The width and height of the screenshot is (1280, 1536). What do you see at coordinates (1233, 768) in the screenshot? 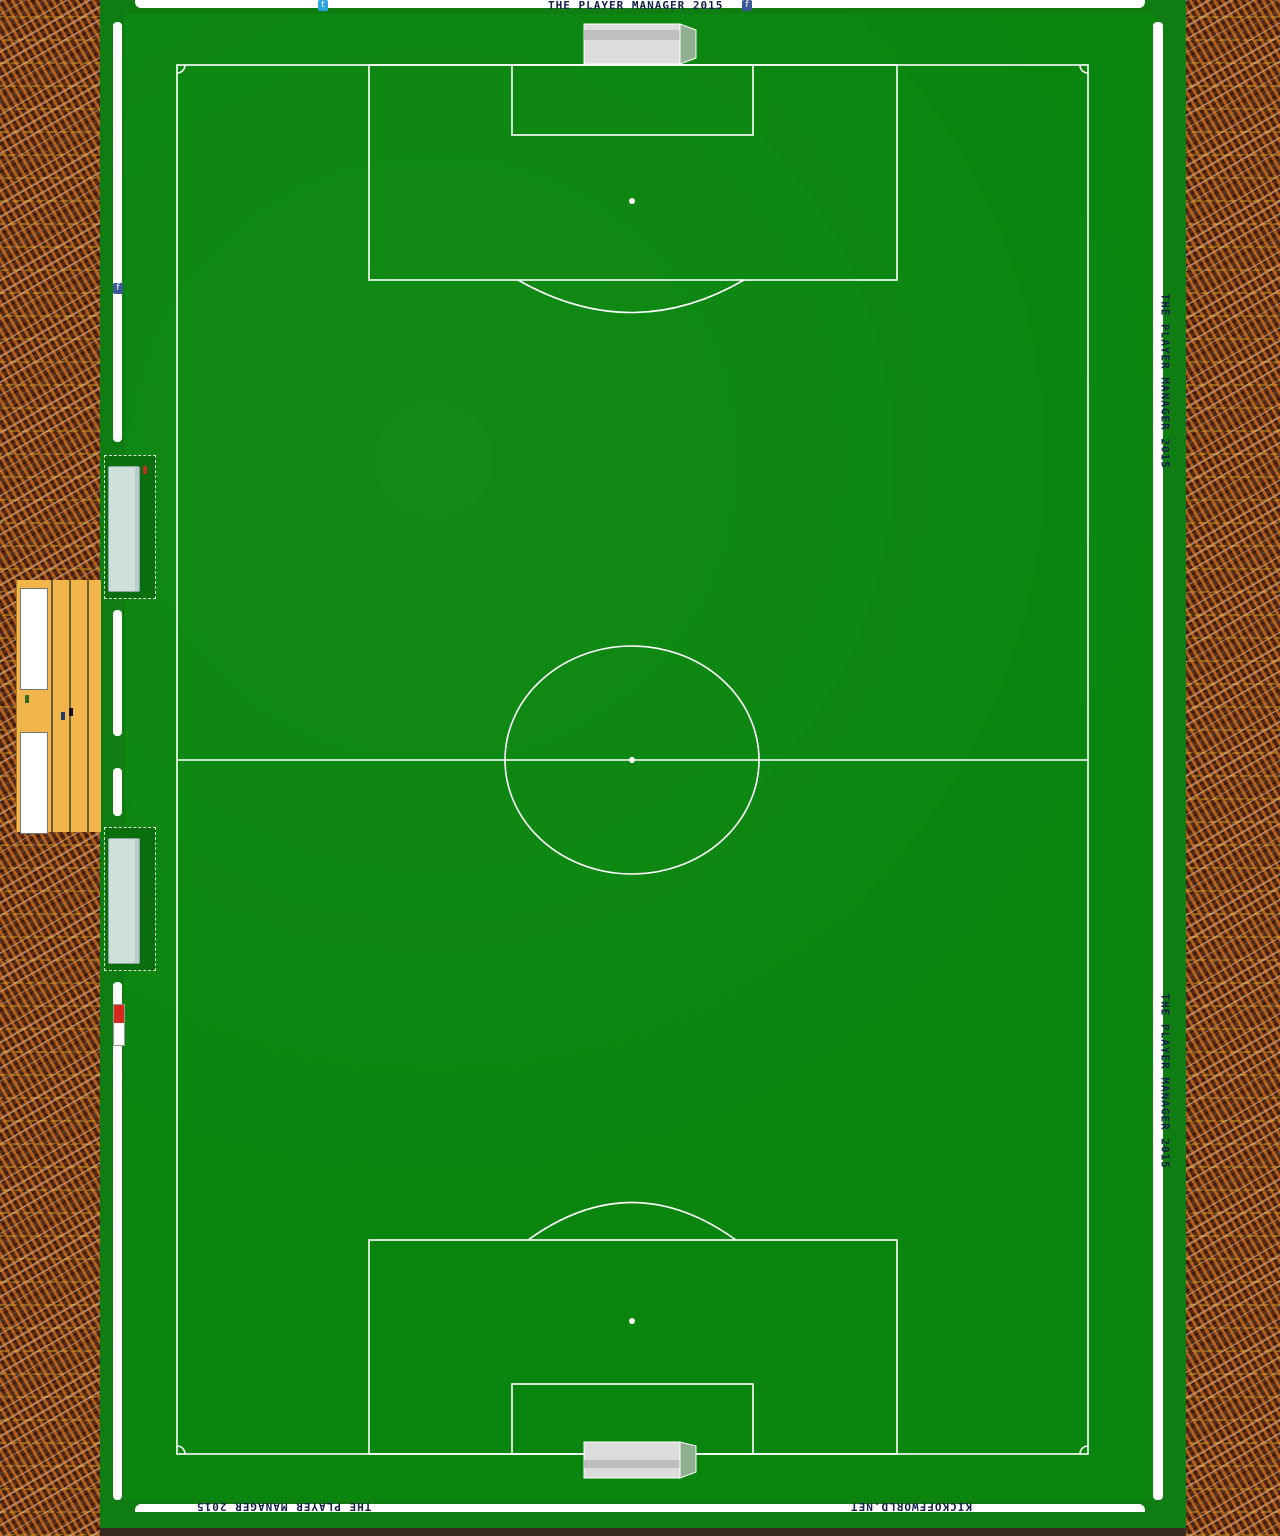
I see `crowd-stand-right` at bounding box center [1233, 768].